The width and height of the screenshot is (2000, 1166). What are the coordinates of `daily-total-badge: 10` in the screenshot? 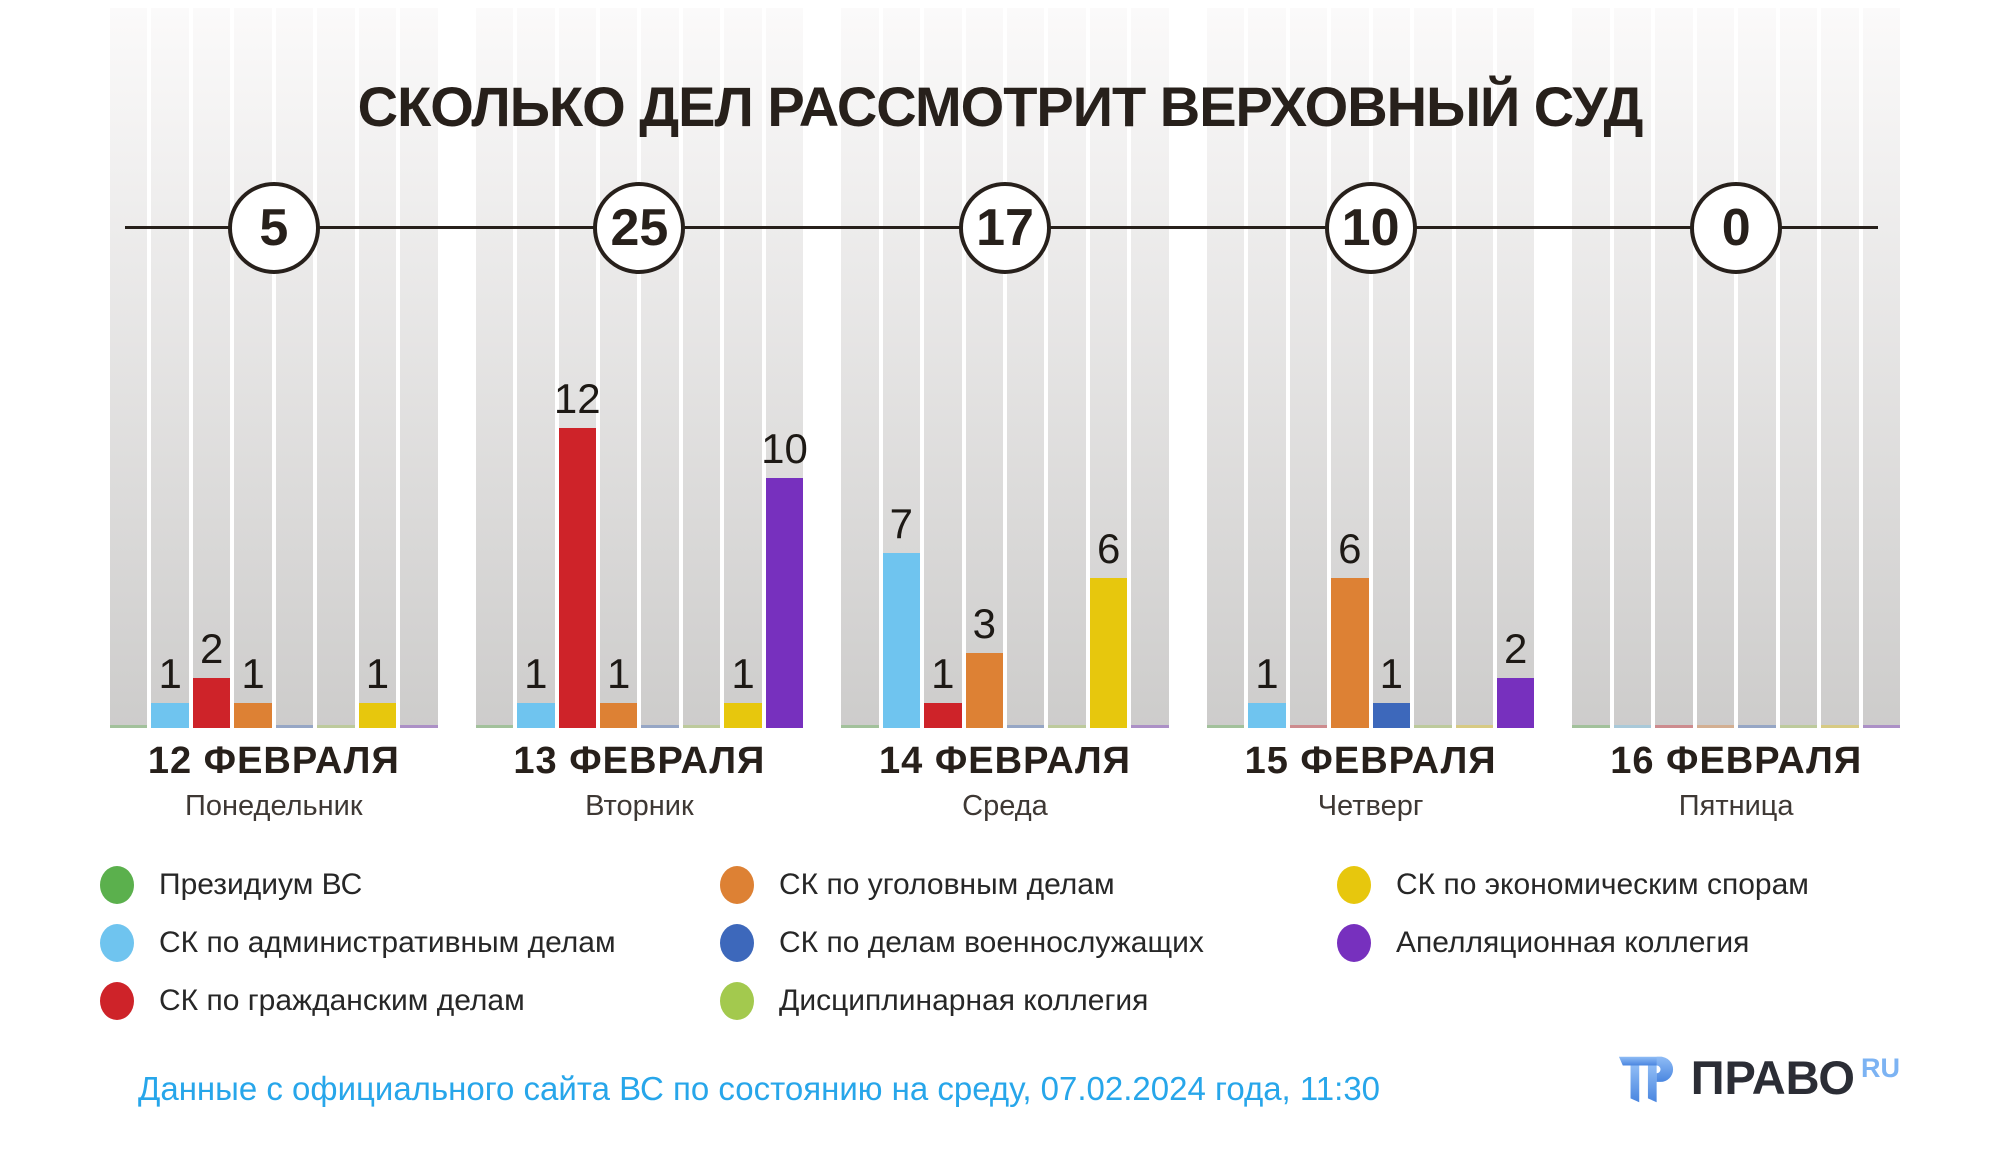 It's located at (1370, 228).